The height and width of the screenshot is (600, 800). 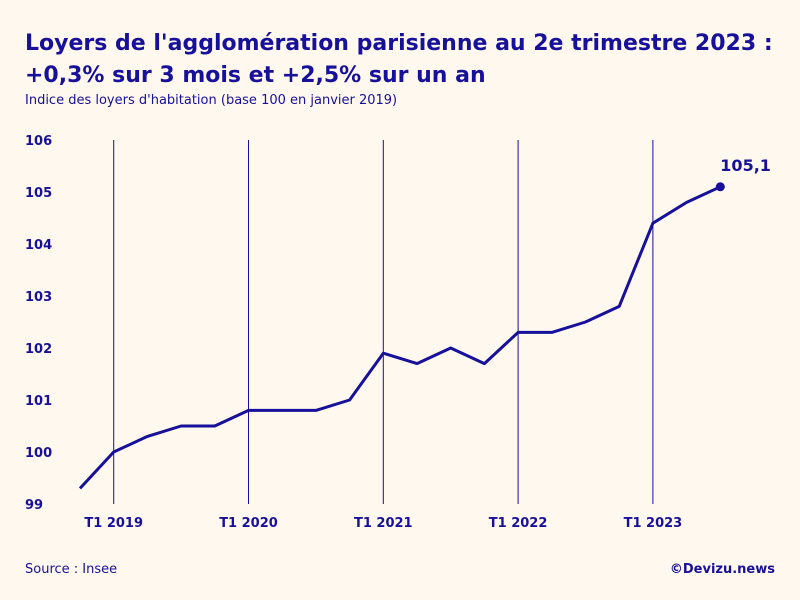 What do you see at coordinates (722, 569) in the screenshot?
I see `brand-credit: ©Devizu.news` at bounding box center [722, 569].